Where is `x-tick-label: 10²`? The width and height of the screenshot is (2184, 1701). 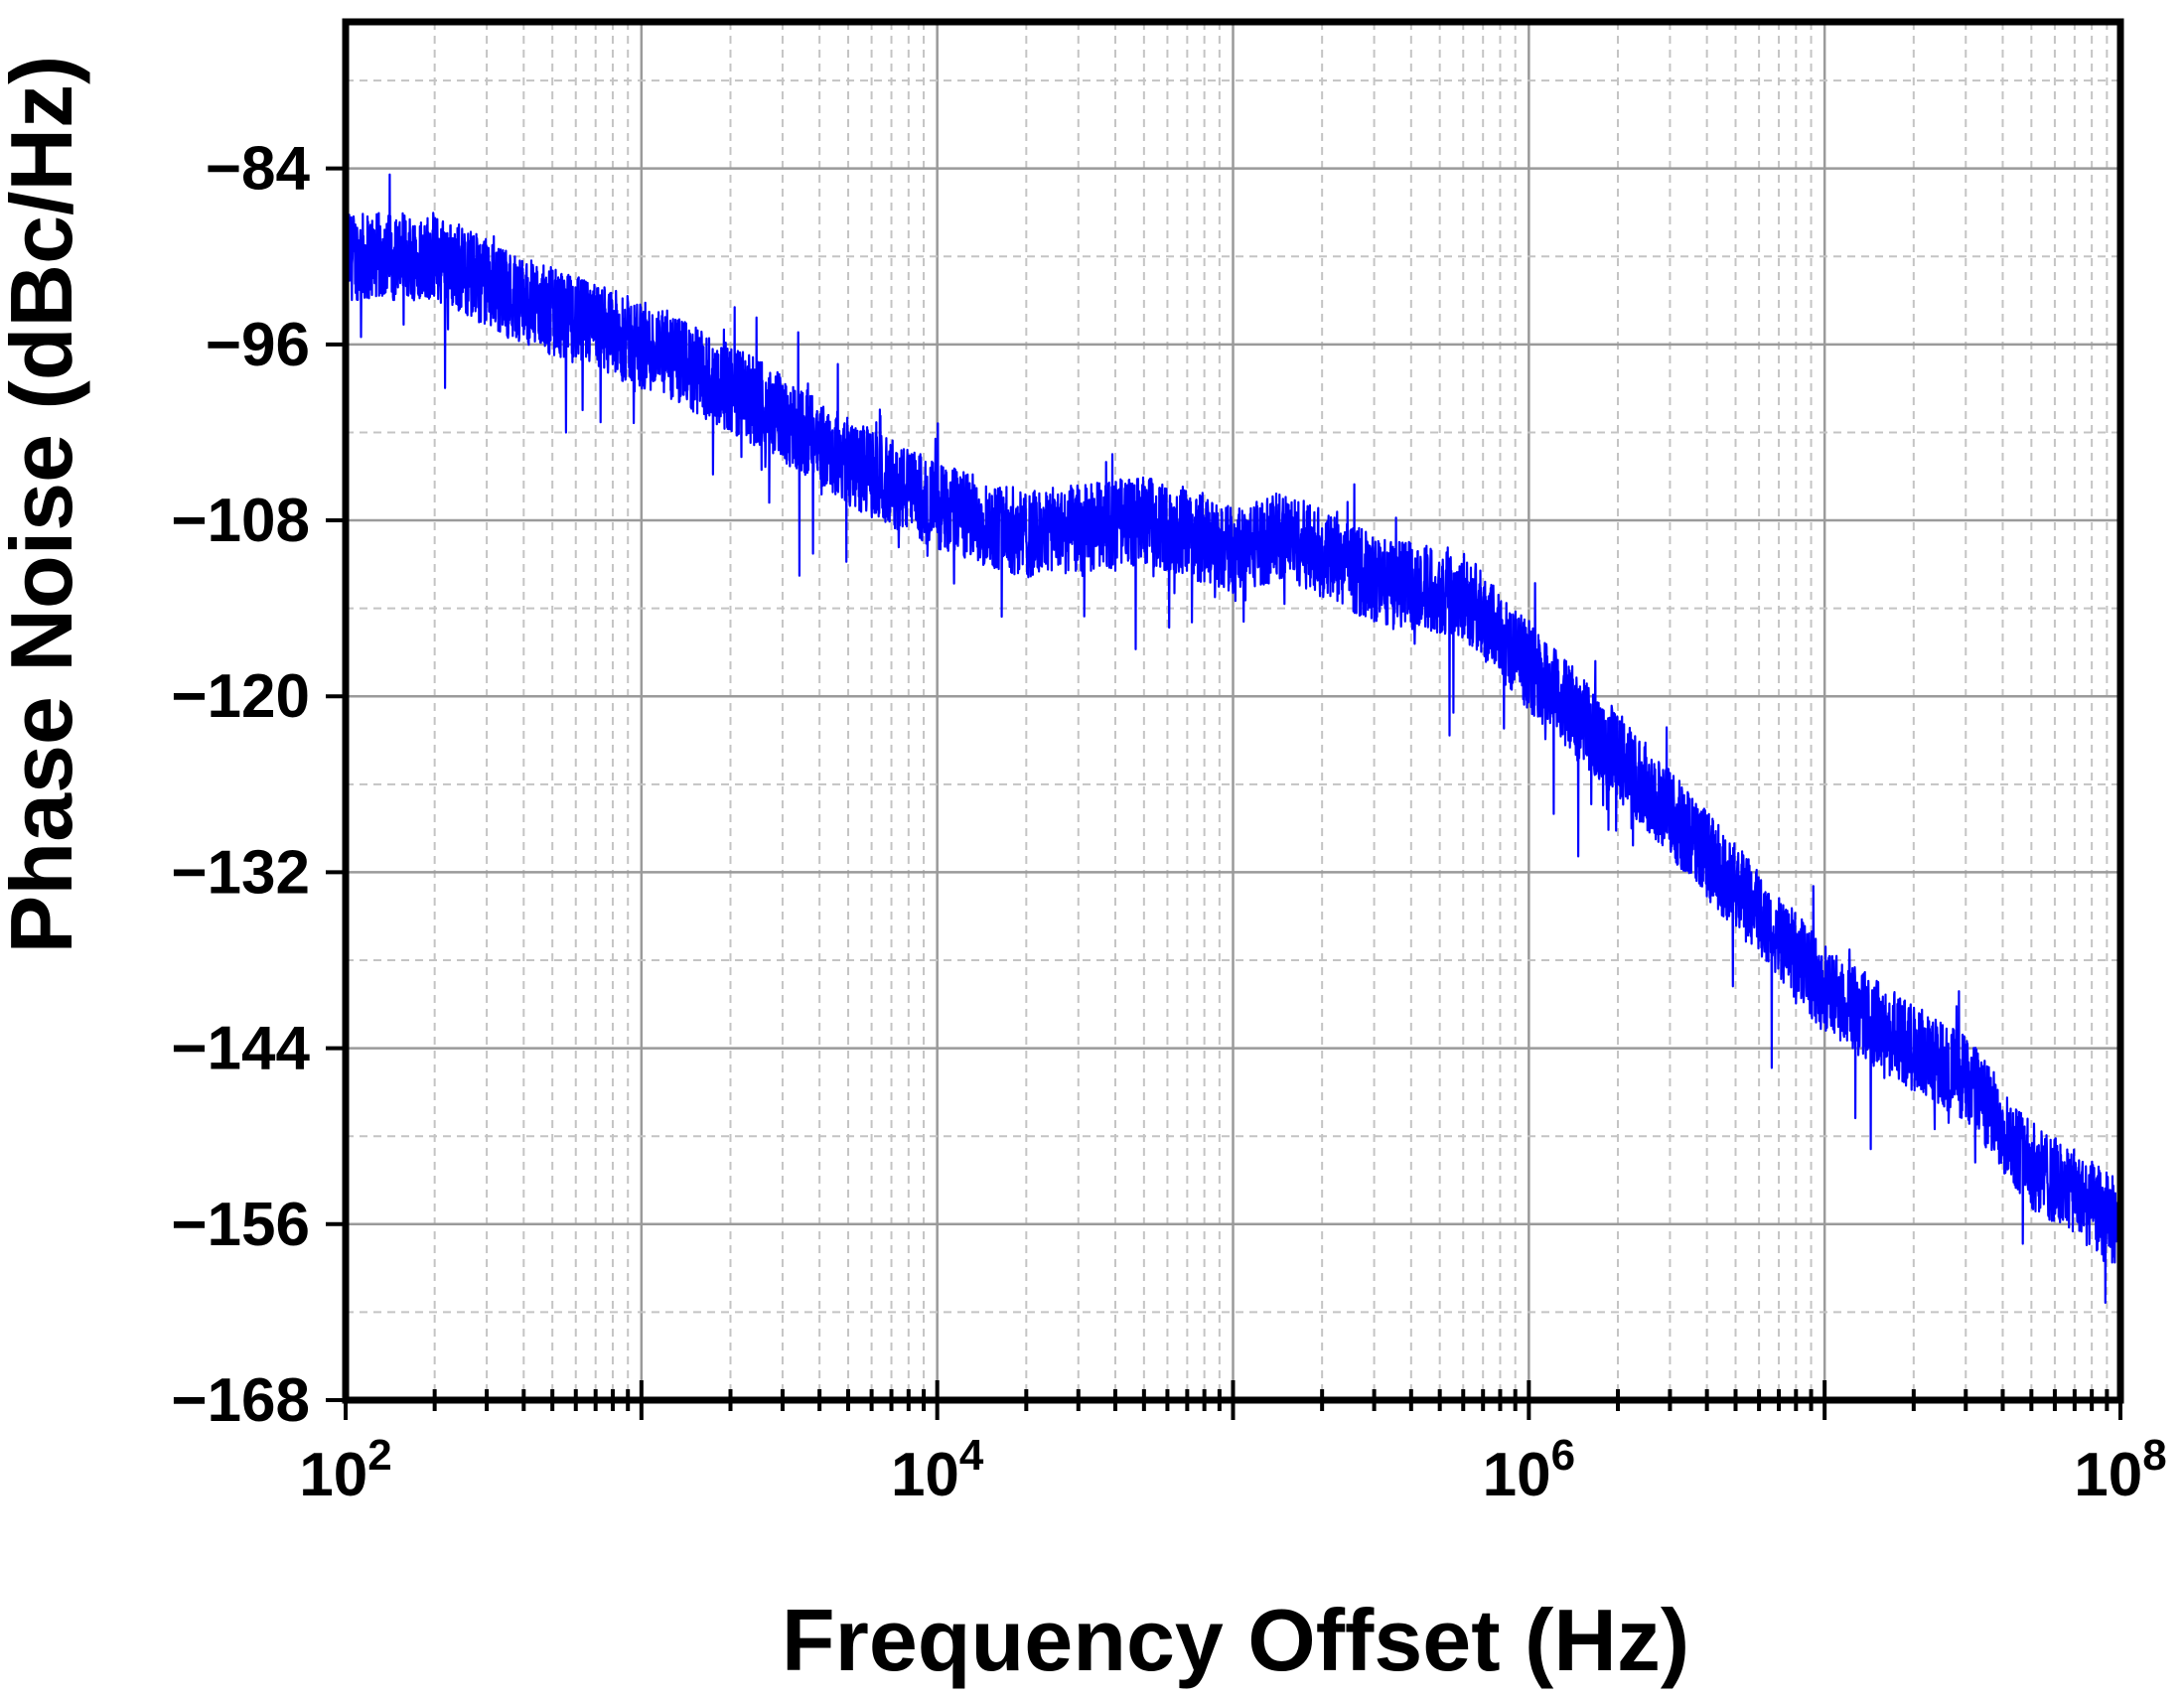 x-tick-label: 10² is located at coordinates (345, 1470).